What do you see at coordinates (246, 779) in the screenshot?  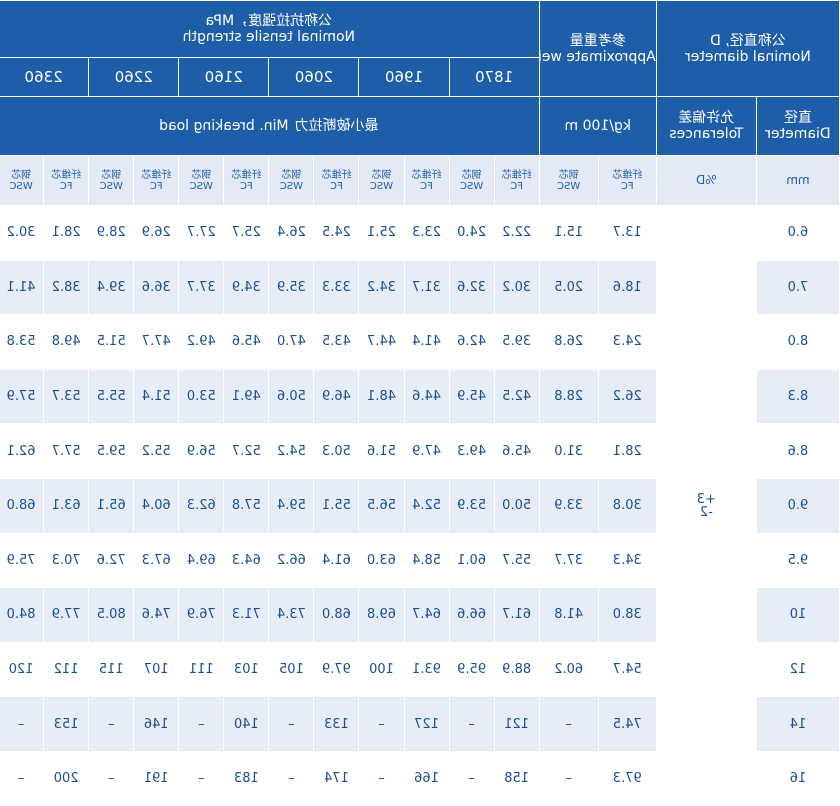 I see `cell-text: 183` at bounding box center [246, 779].